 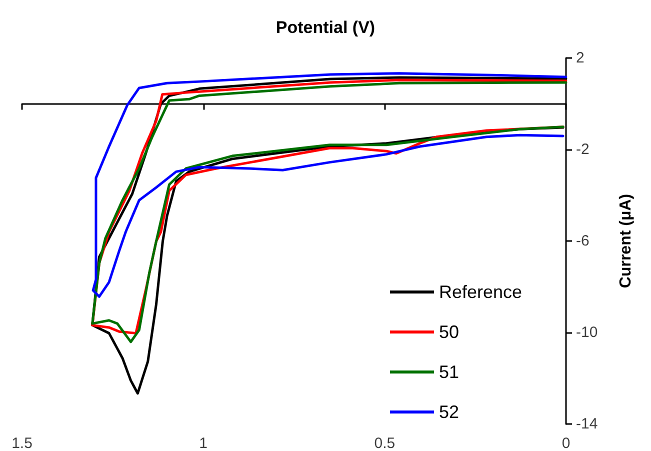 What do you see at coordinates (587, 332) in the screenshot?
I see `y-tick-label: -10` at bounding box center [587, 332].